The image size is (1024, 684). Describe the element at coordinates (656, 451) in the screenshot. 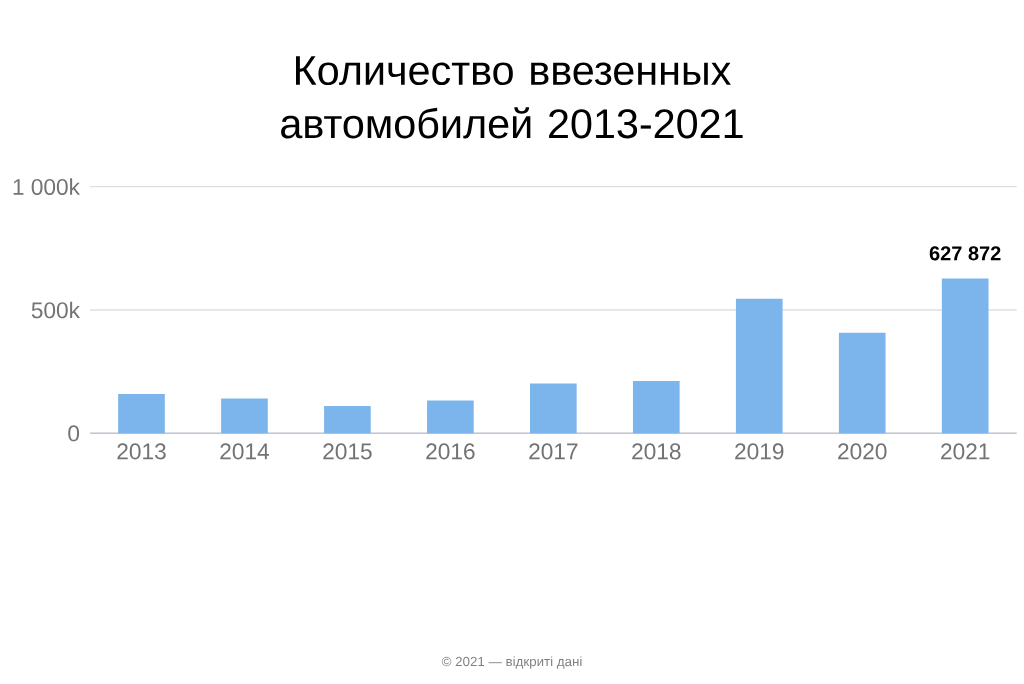

I see `x-tick-label: 2018` at that location.